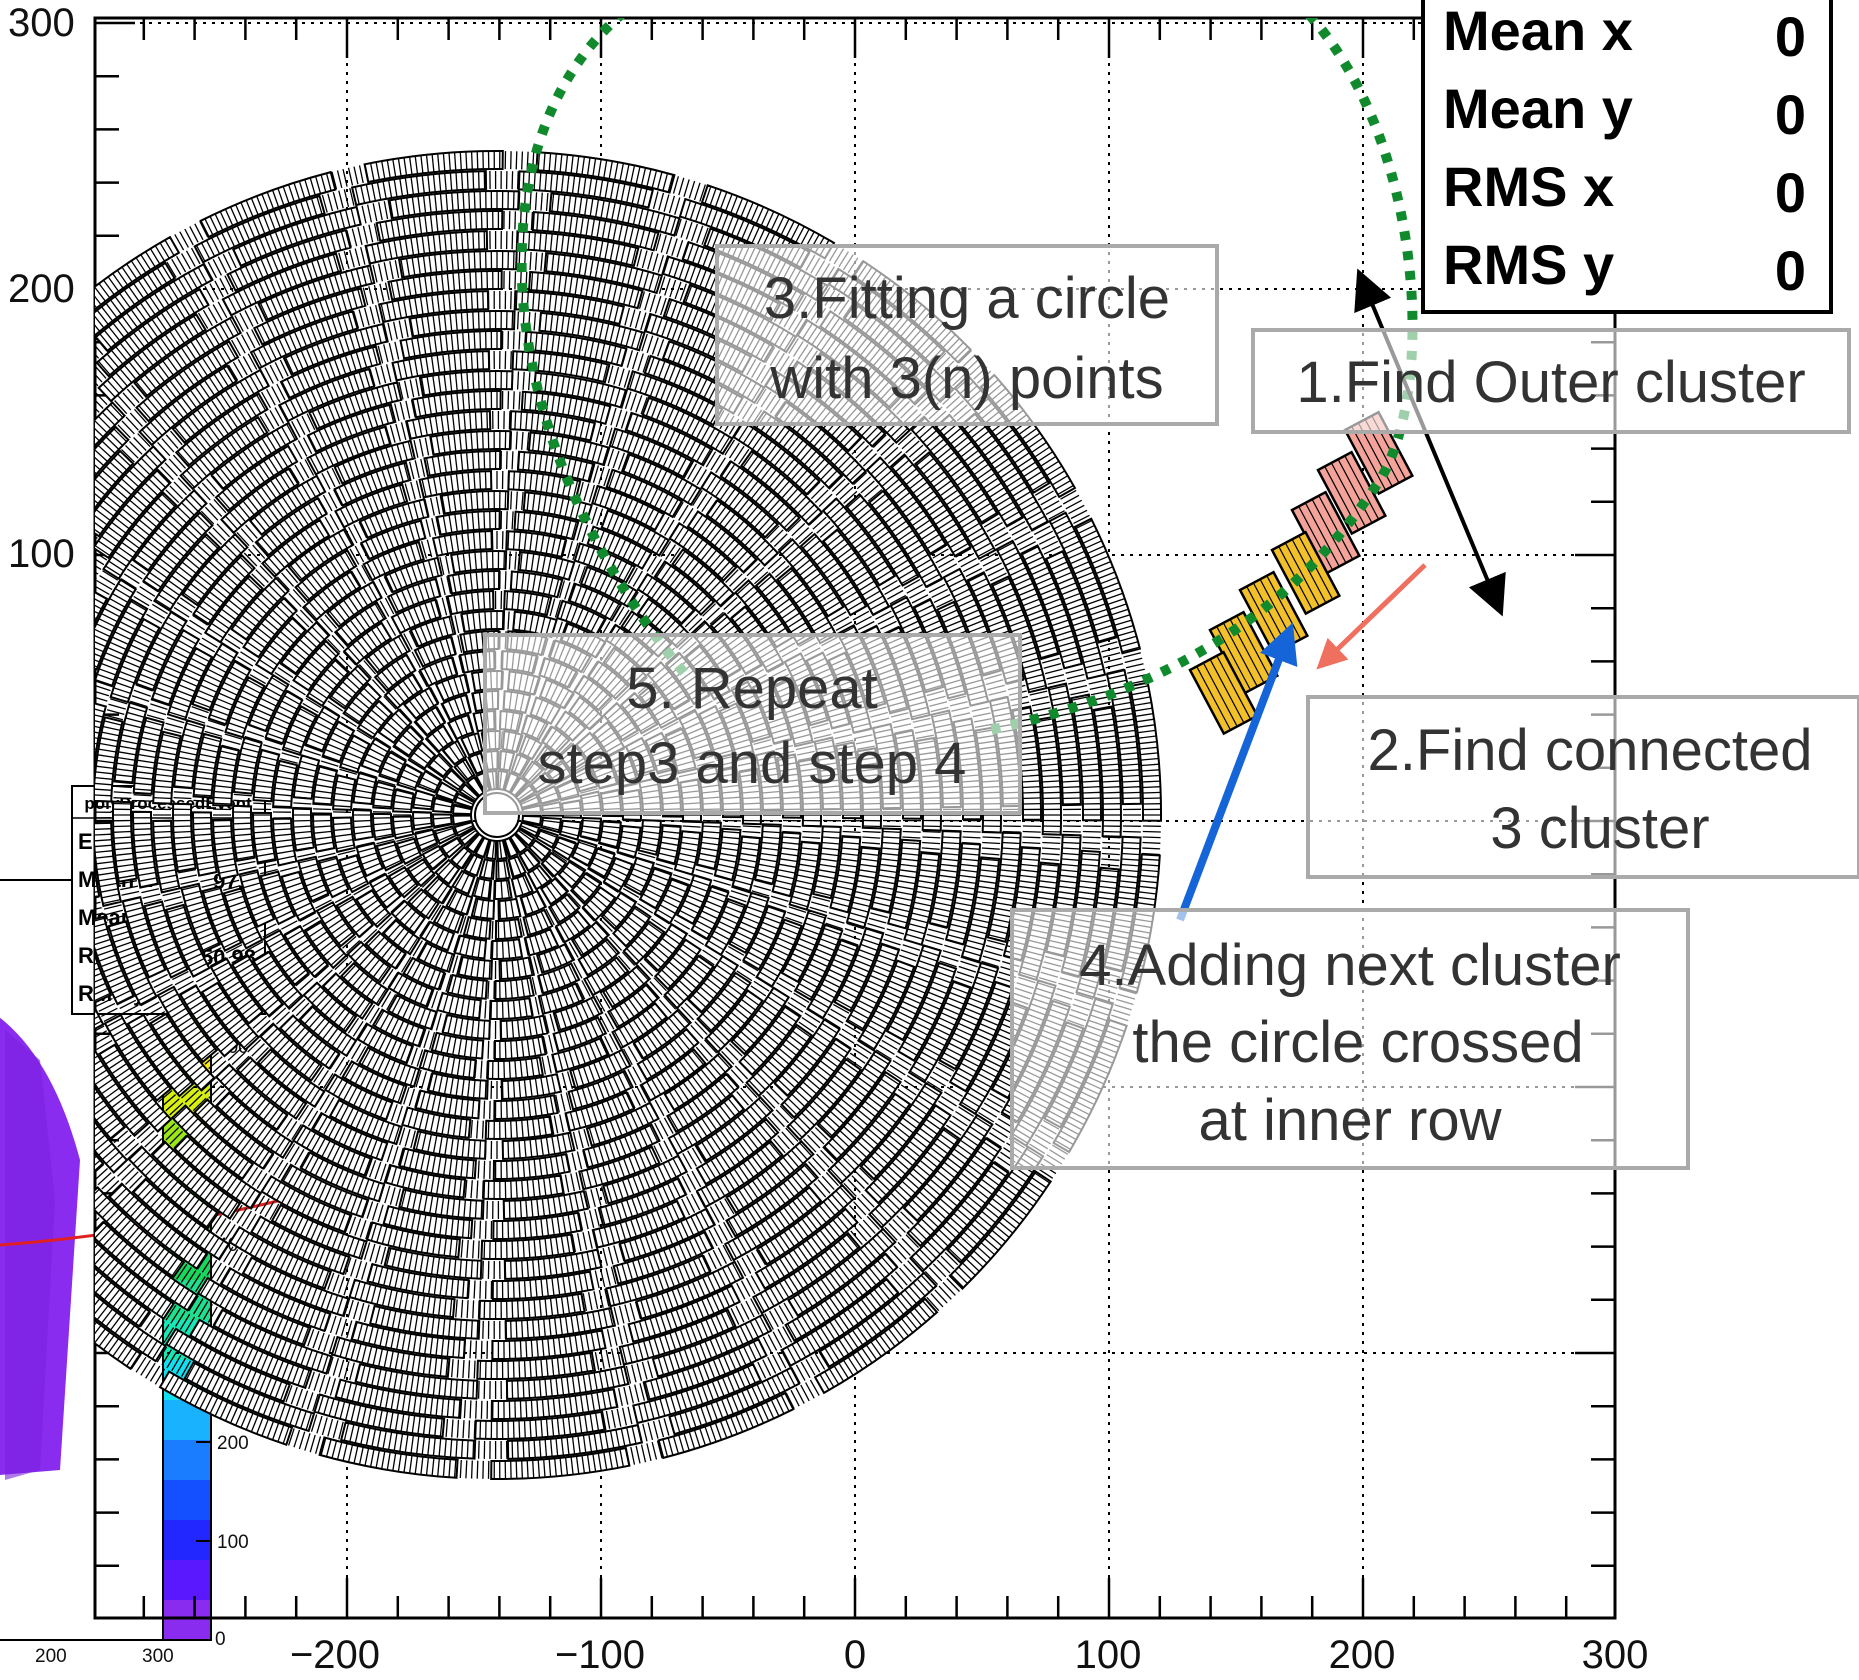  Describe the element at coordinates (969, 1655) in the screenshot. I see `x-axis-labels: −200 −100 0 100 200 300` at that location.